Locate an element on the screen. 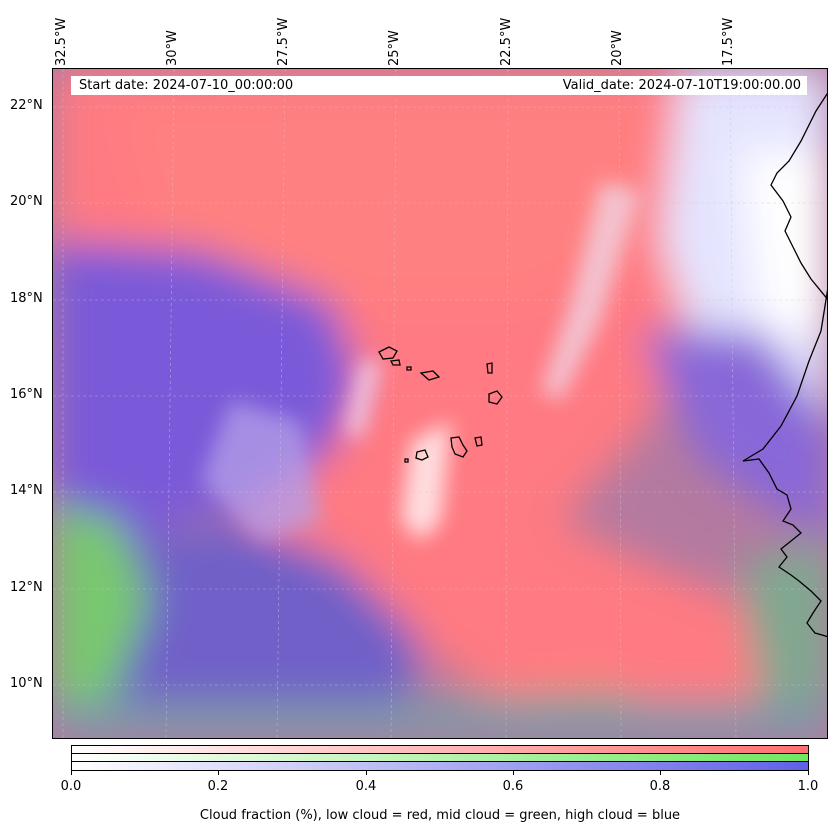 This screenshot has height=836, width=837. lat-label-12n: 12°N is located at coordinates (26, 587).